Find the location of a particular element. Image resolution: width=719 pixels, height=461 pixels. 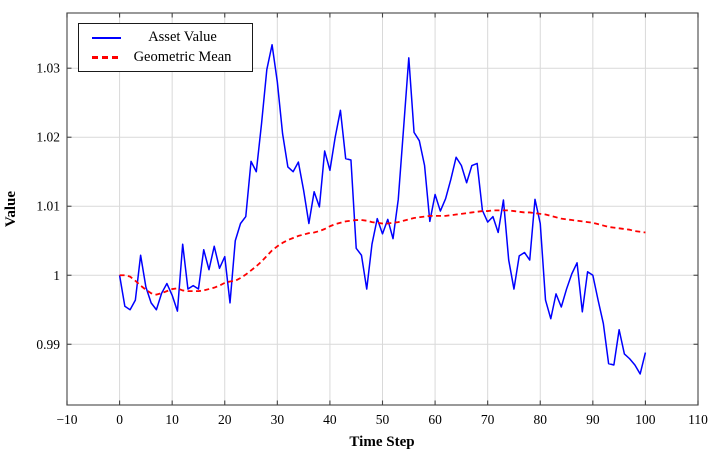

legend-item-geometric-mean: Geometric Mean is located at coordinates (168, 57).